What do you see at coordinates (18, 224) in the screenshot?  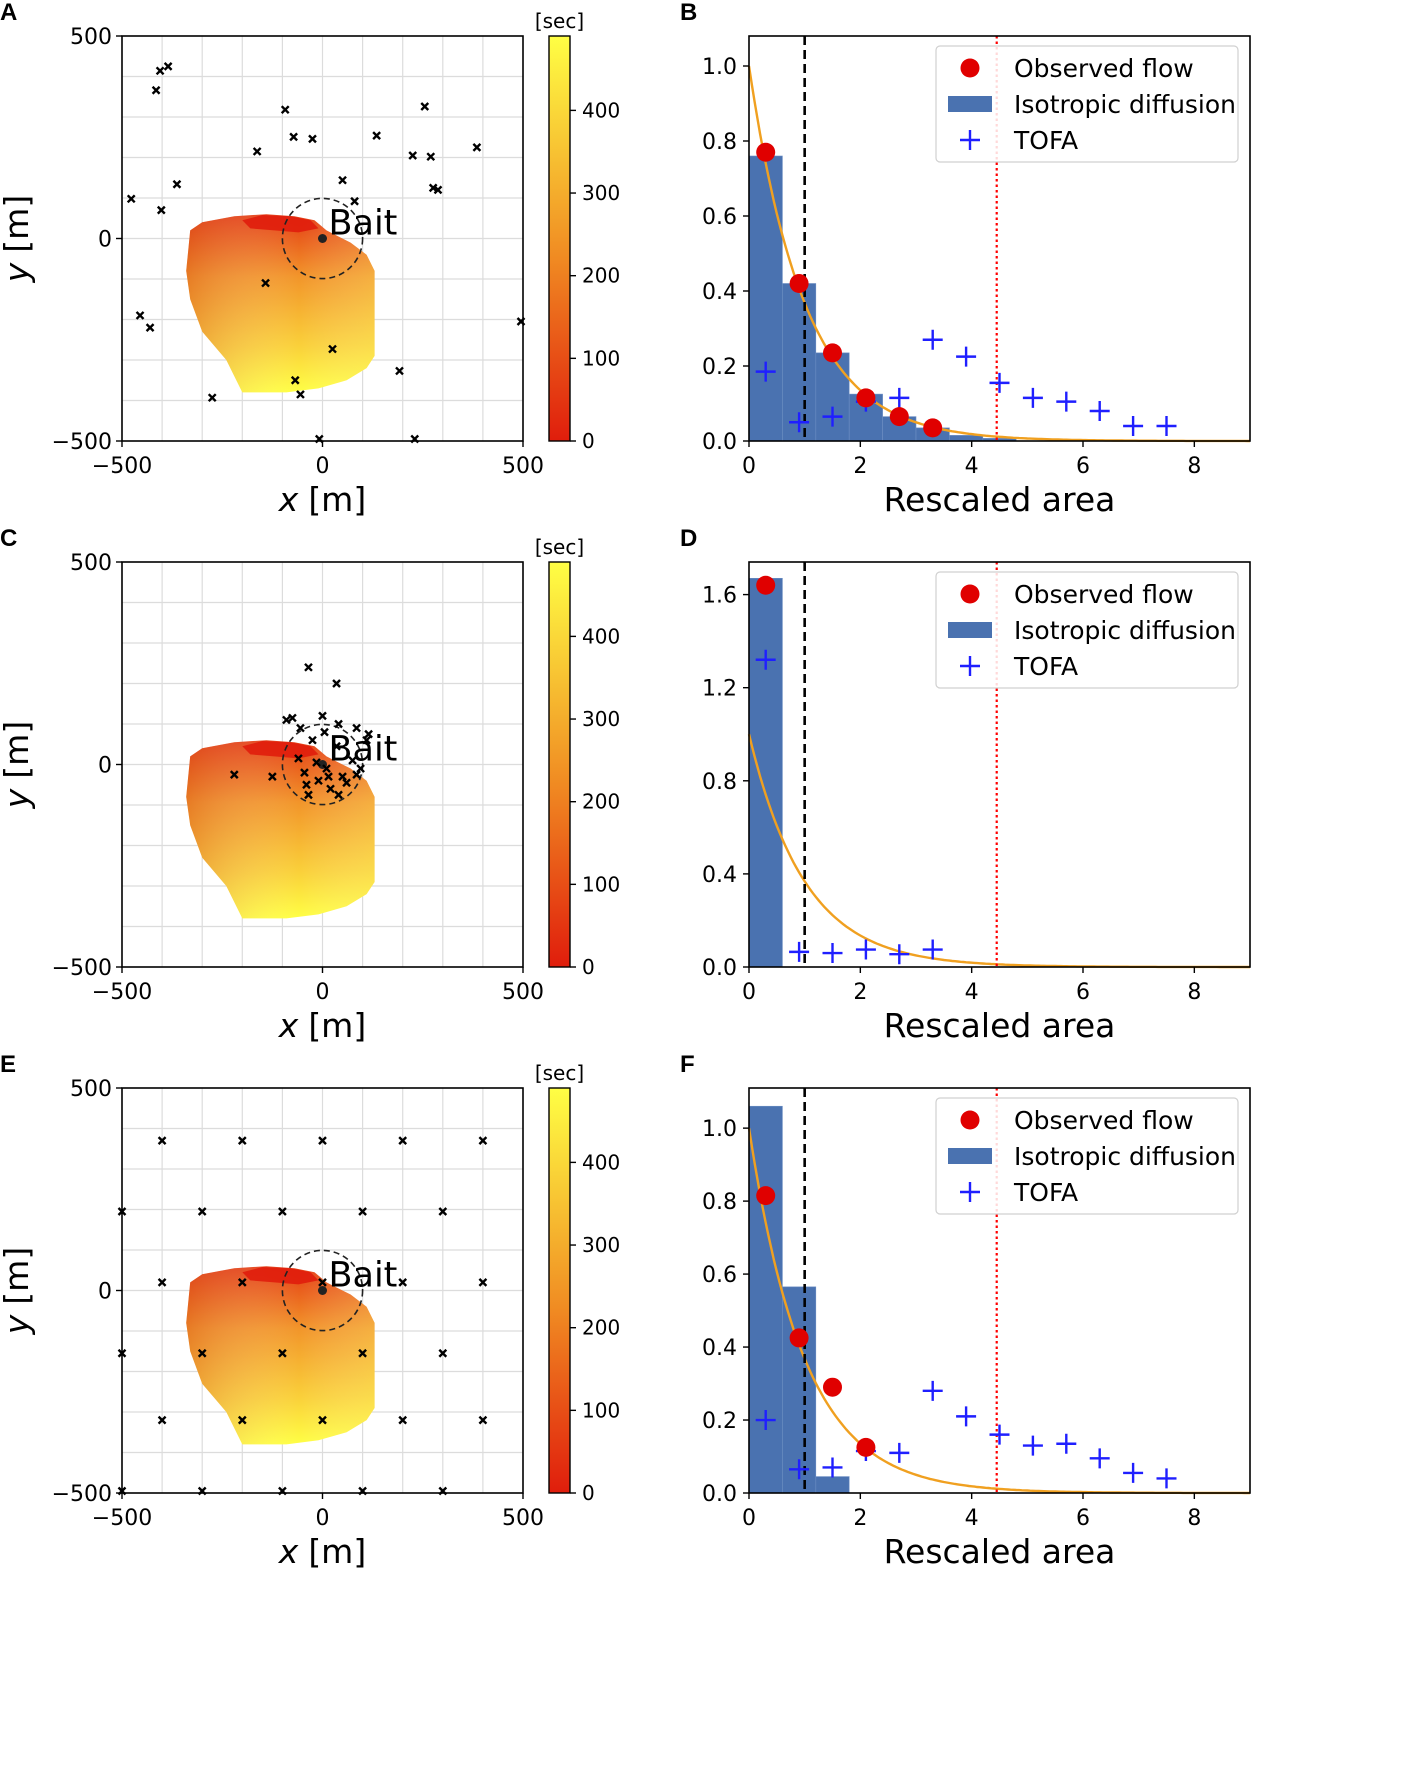 I see `y-axis-unit: [m]` at bounding box center [18, 224].